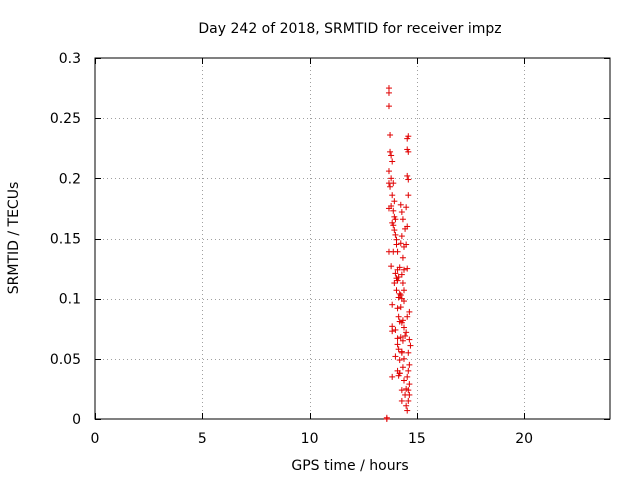 The height and width of the screenshot is (484, 640). Describe the element at coordinates (65, 119) in the screenshot. I see `y-tick-label: 0.25` at that location.